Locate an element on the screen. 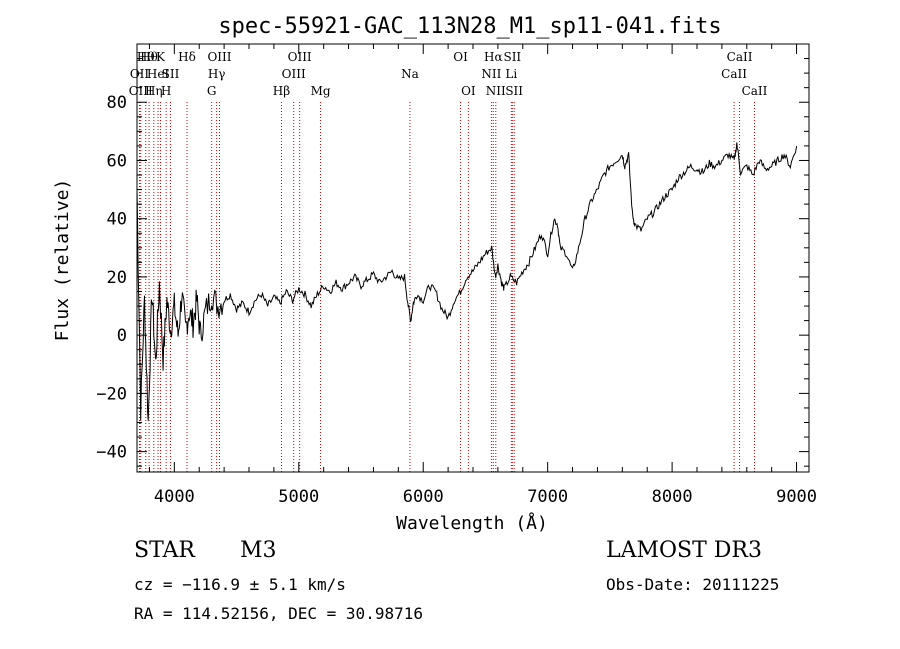 This screenshot has height=649, width=900. chart-title: spec-55921-GAC_113N28_M1_sp11-041.fits is located at coordinates (469, 26).